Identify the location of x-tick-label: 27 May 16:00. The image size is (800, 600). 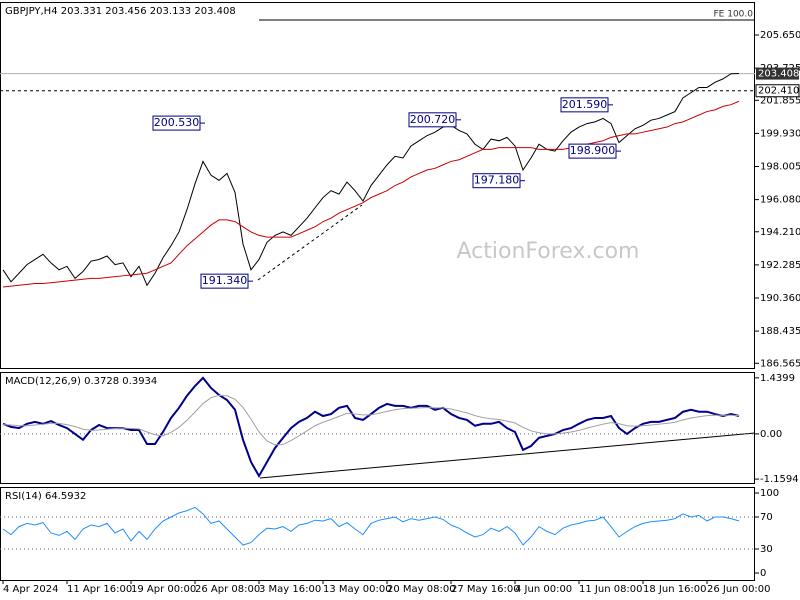
(485, 589).